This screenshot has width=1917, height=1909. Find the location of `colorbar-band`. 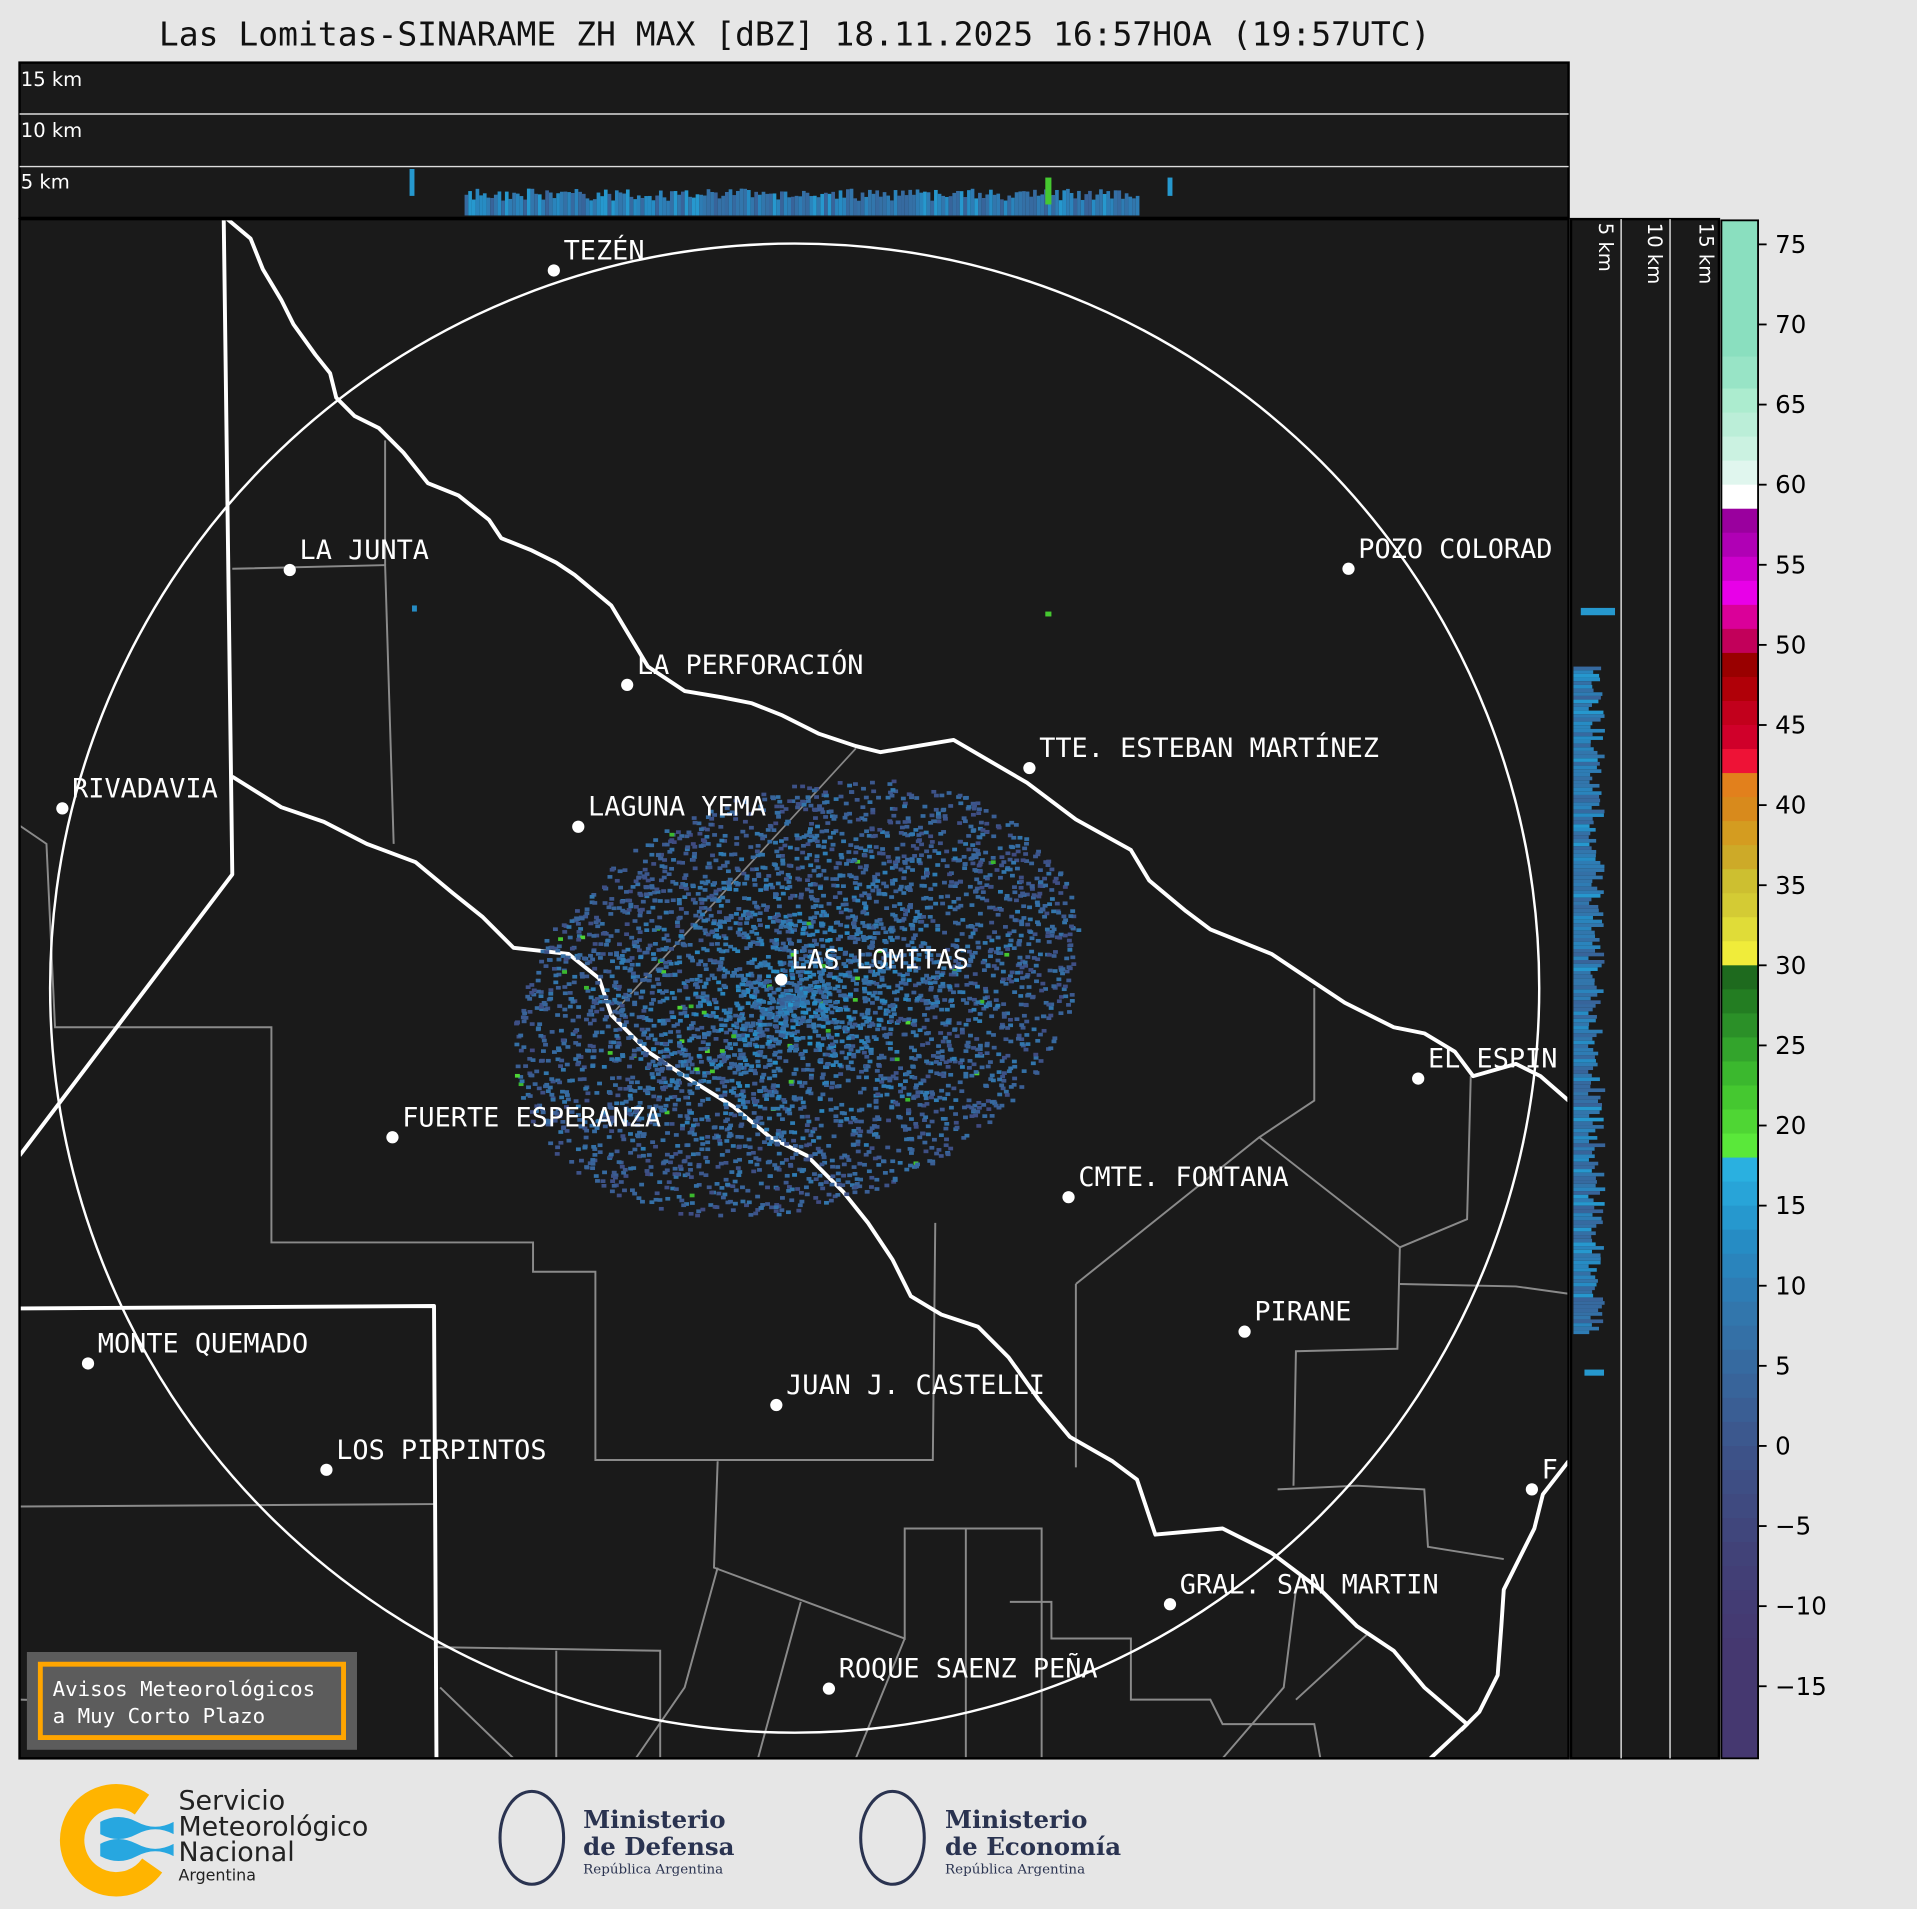

colorbar-band is located at coordinates (1740, 1146).